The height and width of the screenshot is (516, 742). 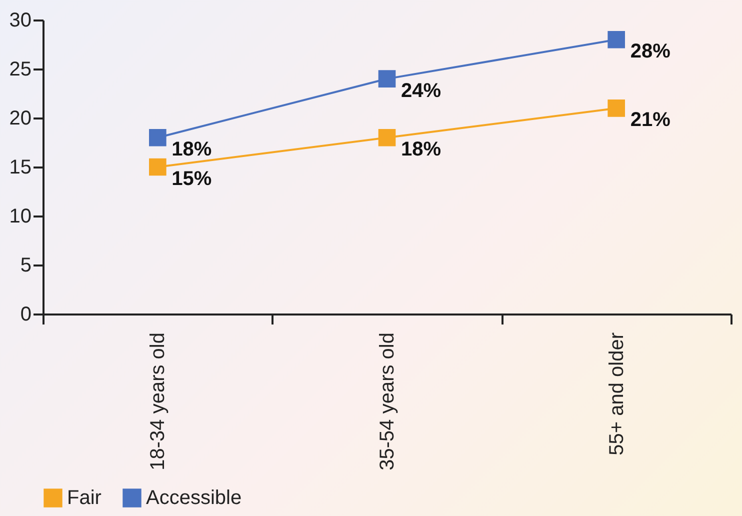 I want to click on data-label: 28%, so click(x=650, y=51).